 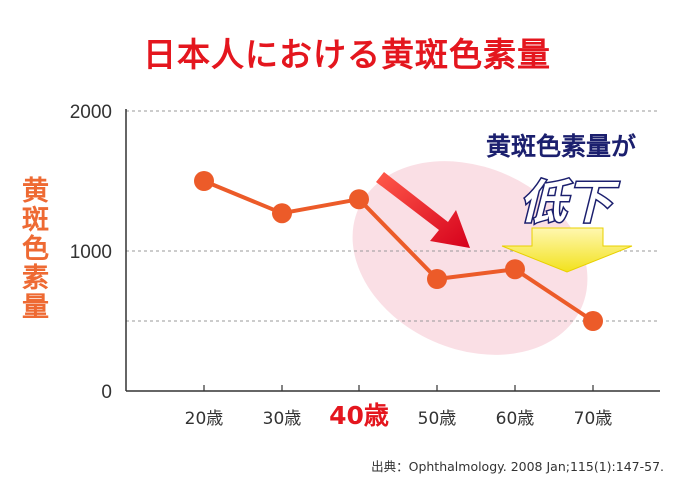 I want to click on x-tick-label: 40歳, so click(x=359, y=415).